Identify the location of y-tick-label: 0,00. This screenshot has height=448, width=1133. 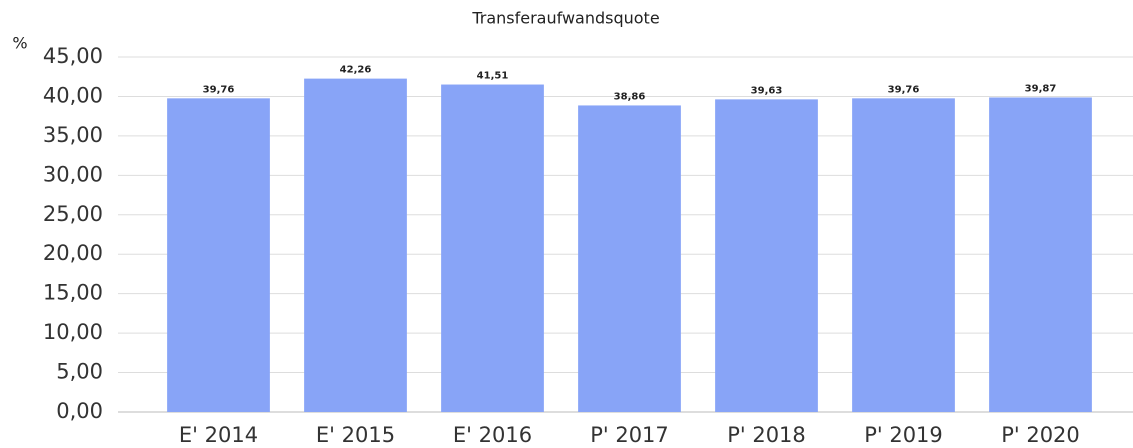
(79, 411).